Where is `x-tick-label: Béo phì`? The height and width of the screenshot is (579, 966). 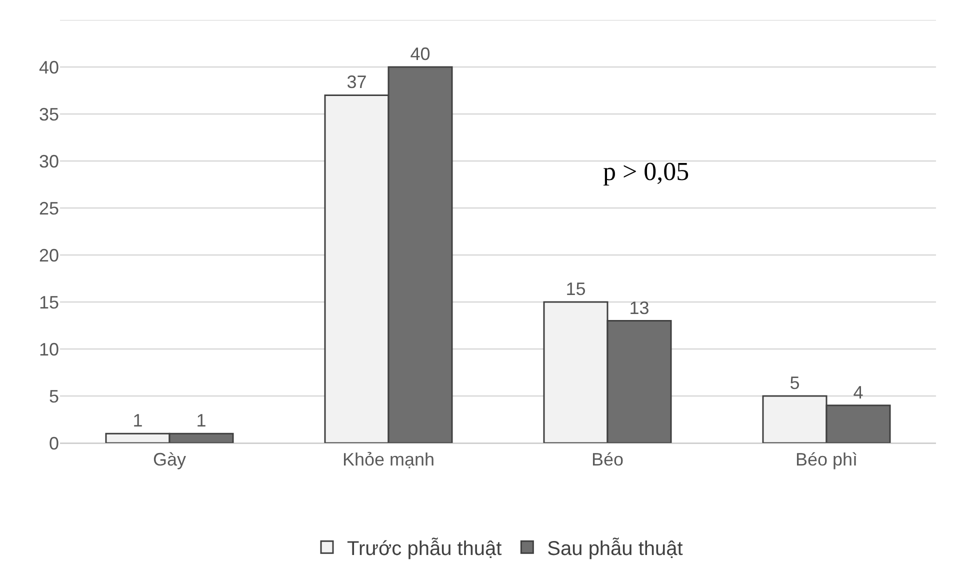
x-tick-label: Béo phì is located at coordinates (826, 460).